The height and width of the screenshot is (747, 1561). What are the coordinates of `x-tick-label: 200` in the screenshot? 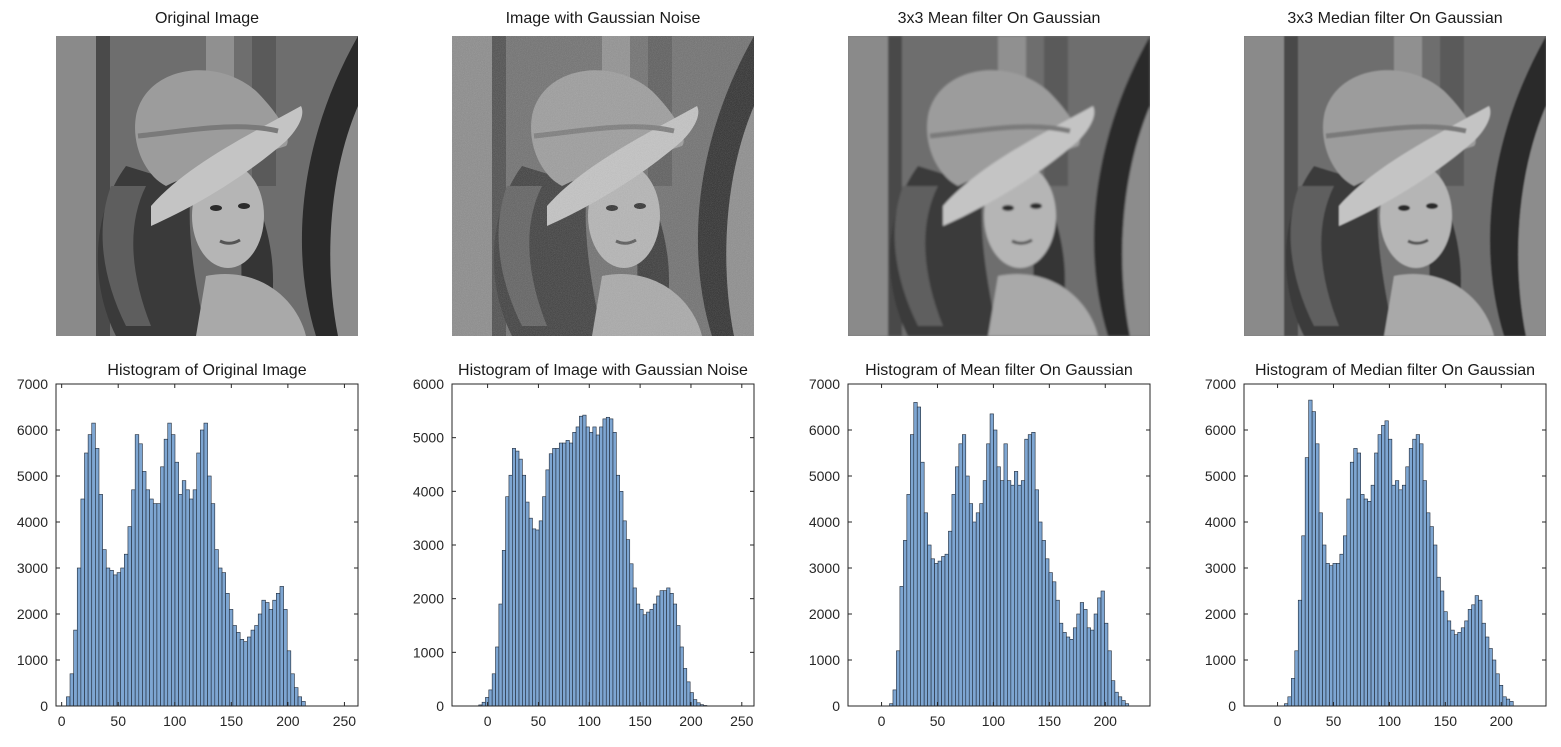 It's located at (691, 721).